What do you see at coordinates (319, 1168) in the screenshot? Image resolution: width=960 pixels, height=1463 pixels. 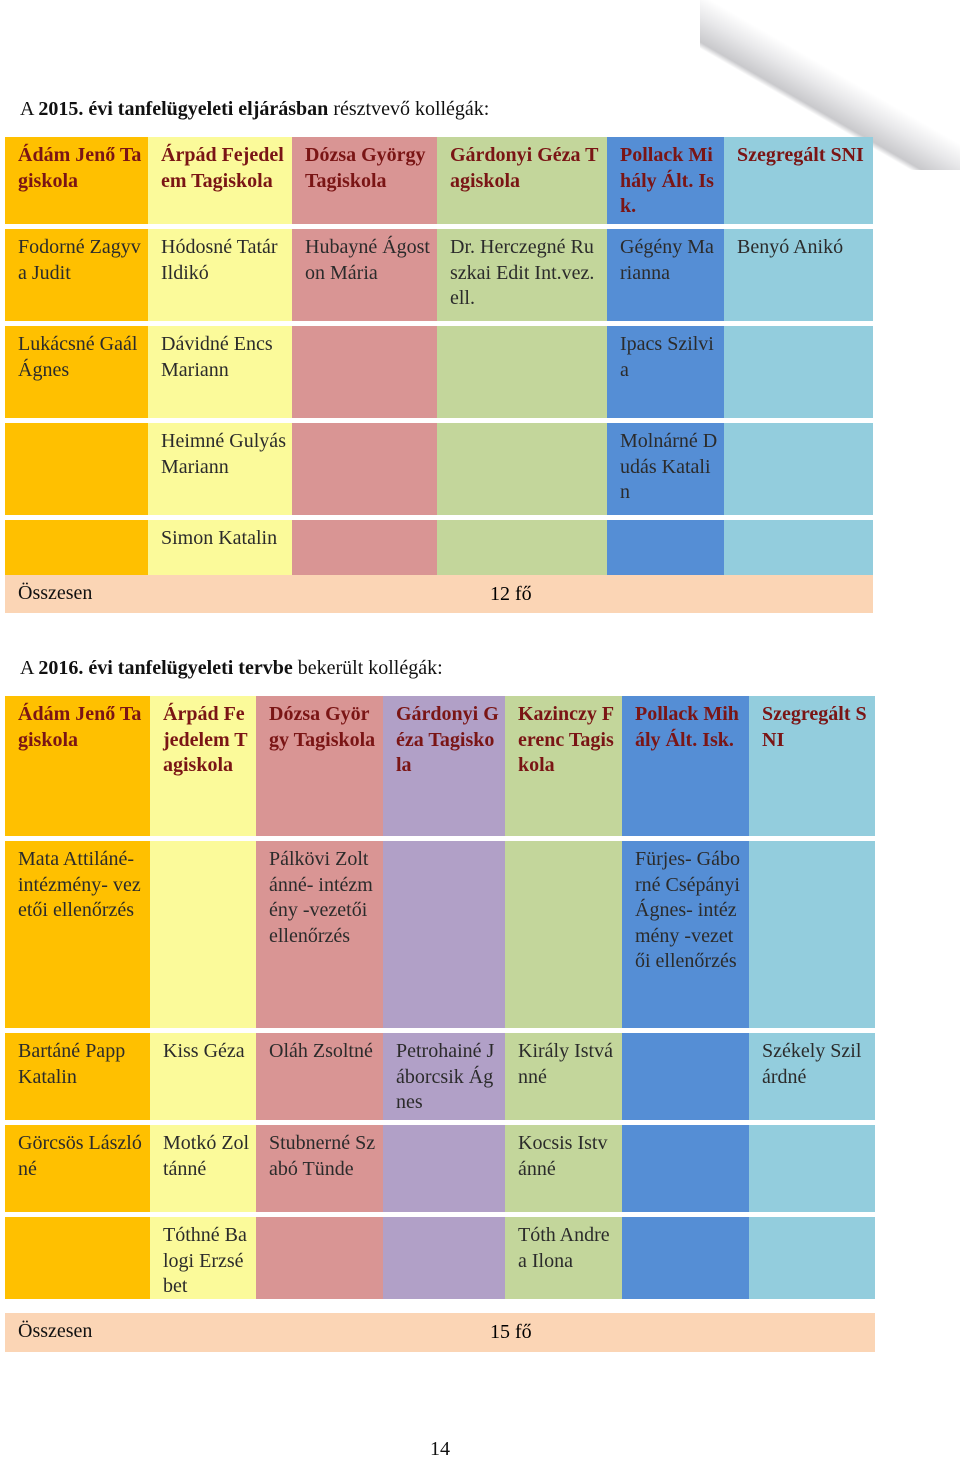 I see `table-cell: Stubnerné Szabó Tünde` at bounding box center [319, 1168].